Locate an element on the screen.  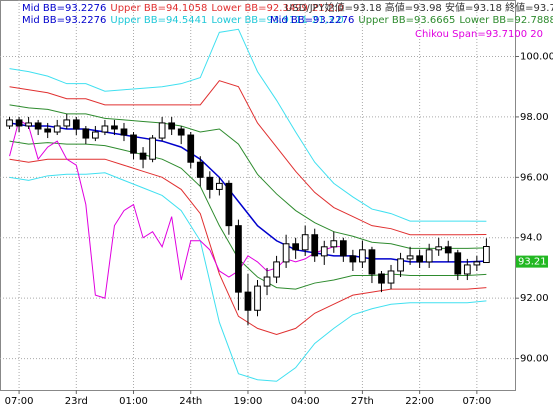
price-marker is located at coordinates (532, 261).